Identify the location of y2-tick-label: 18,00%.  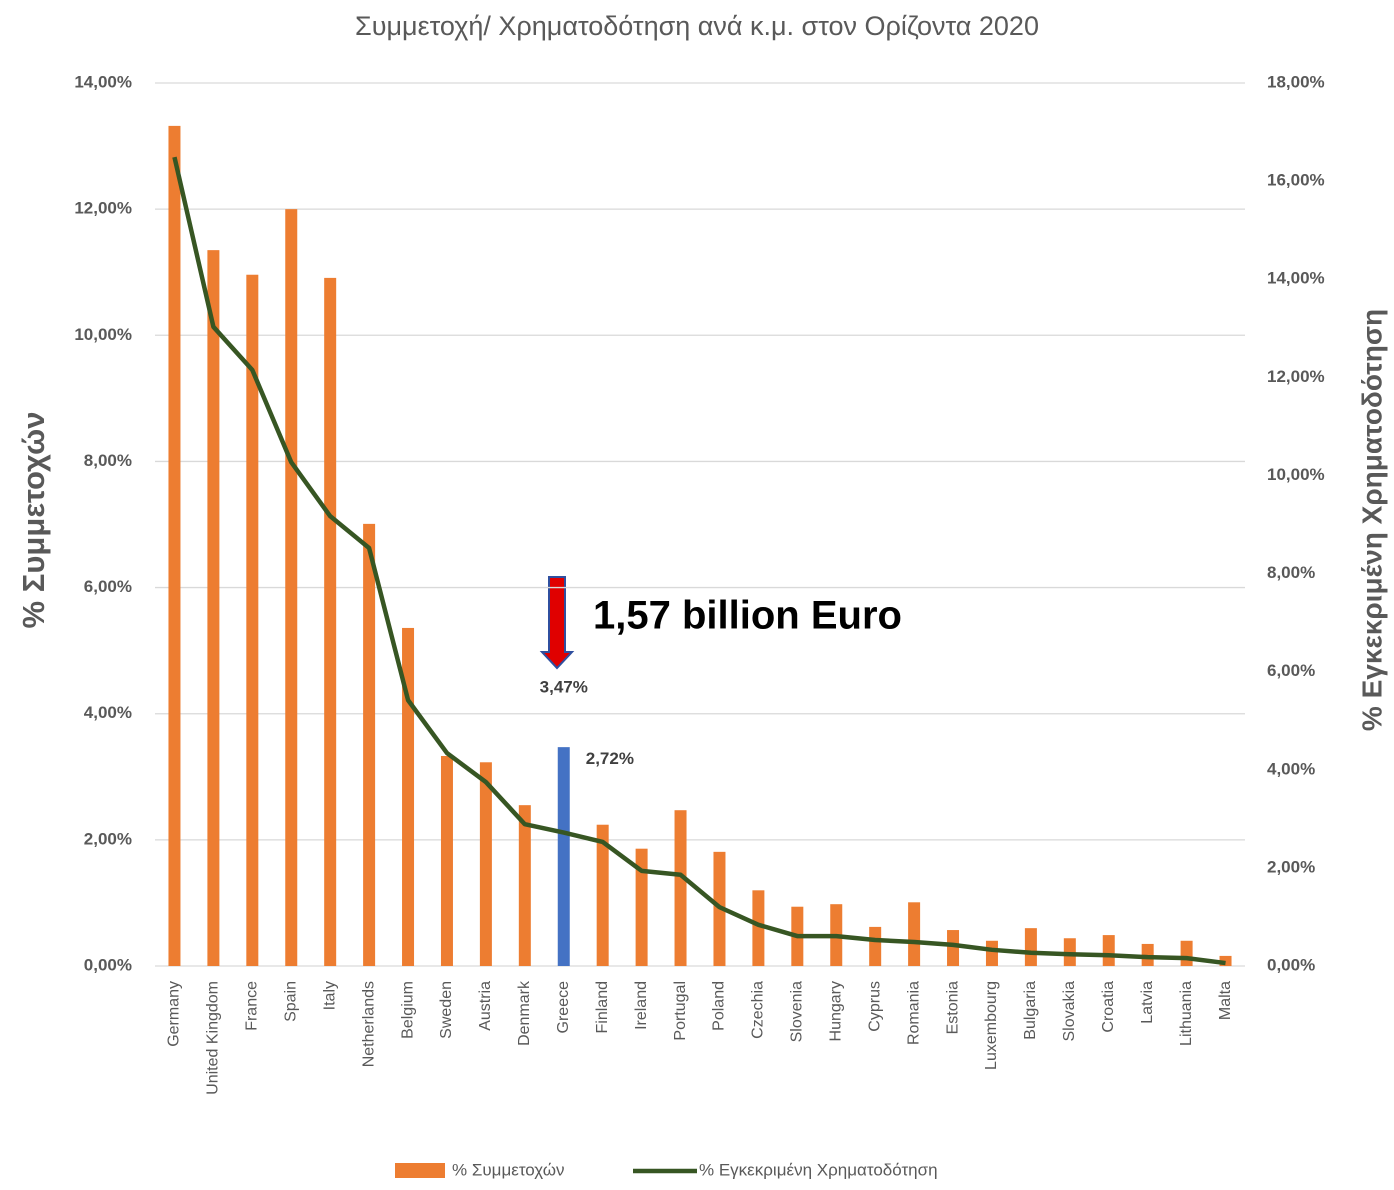
(1296, 81).